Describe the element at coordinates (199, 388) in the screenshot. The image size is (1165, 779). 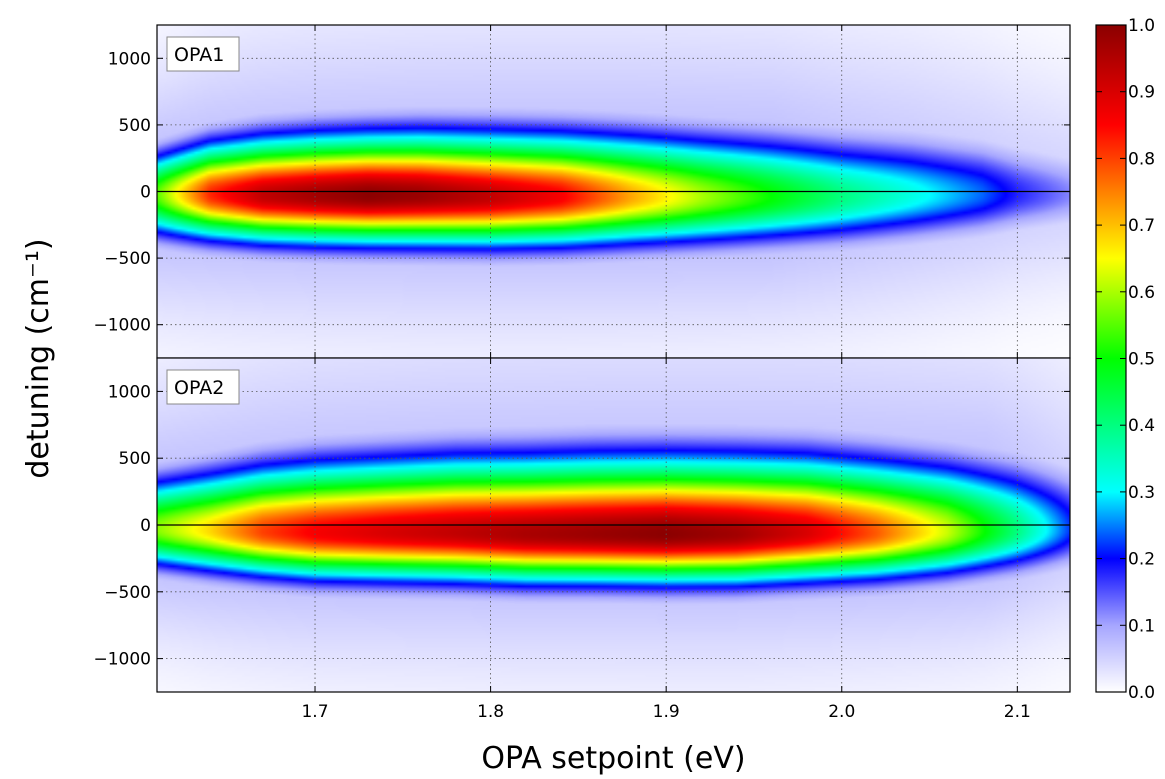
I see `panel-label-text-opa2: OPA2` at that location.